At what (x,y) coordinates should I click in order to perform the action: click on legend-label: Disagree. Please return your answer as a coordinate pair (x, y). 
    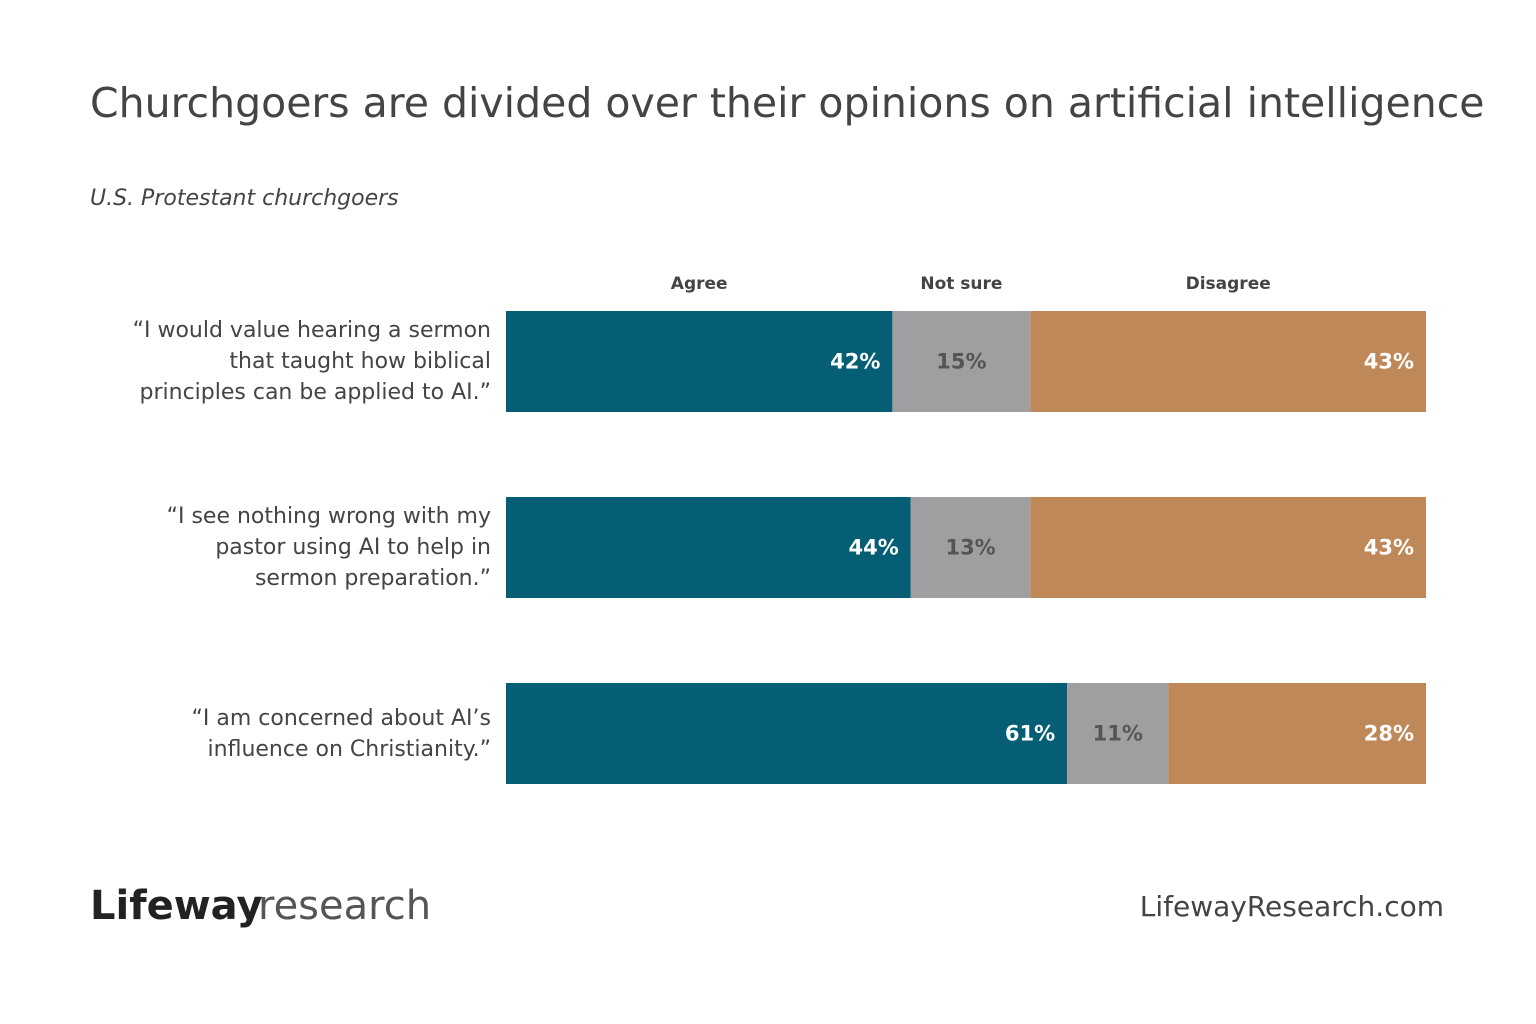
    Looking at the image, I should click on (1228, 284).